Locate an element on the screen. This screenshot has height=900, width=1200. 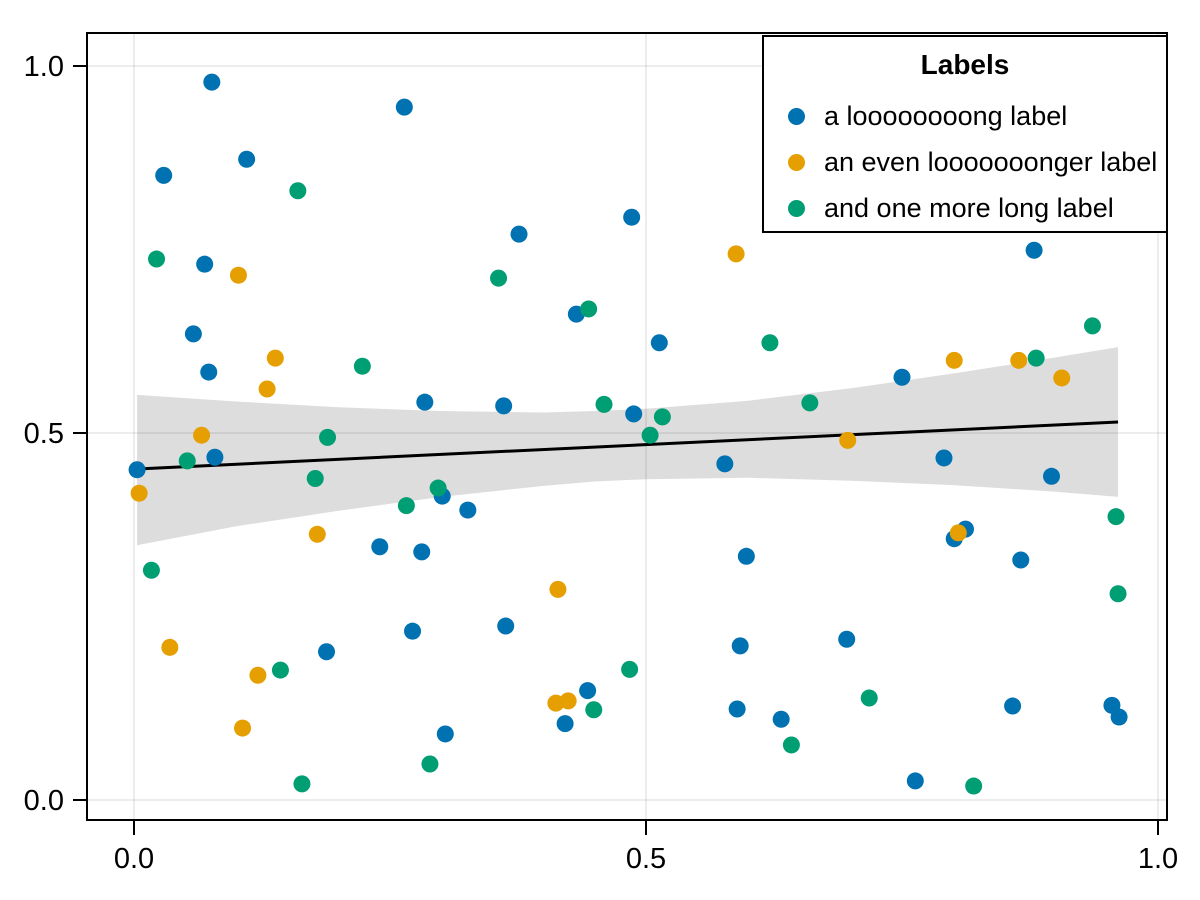
legend-item: an even looooooonger label is located at coordinates (965, 162).